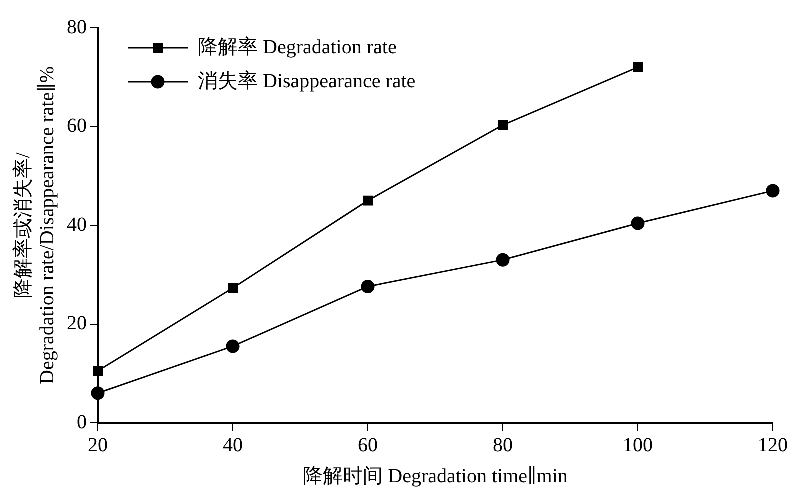  I want to click on y-tick-label: 60, so click(77, 126).